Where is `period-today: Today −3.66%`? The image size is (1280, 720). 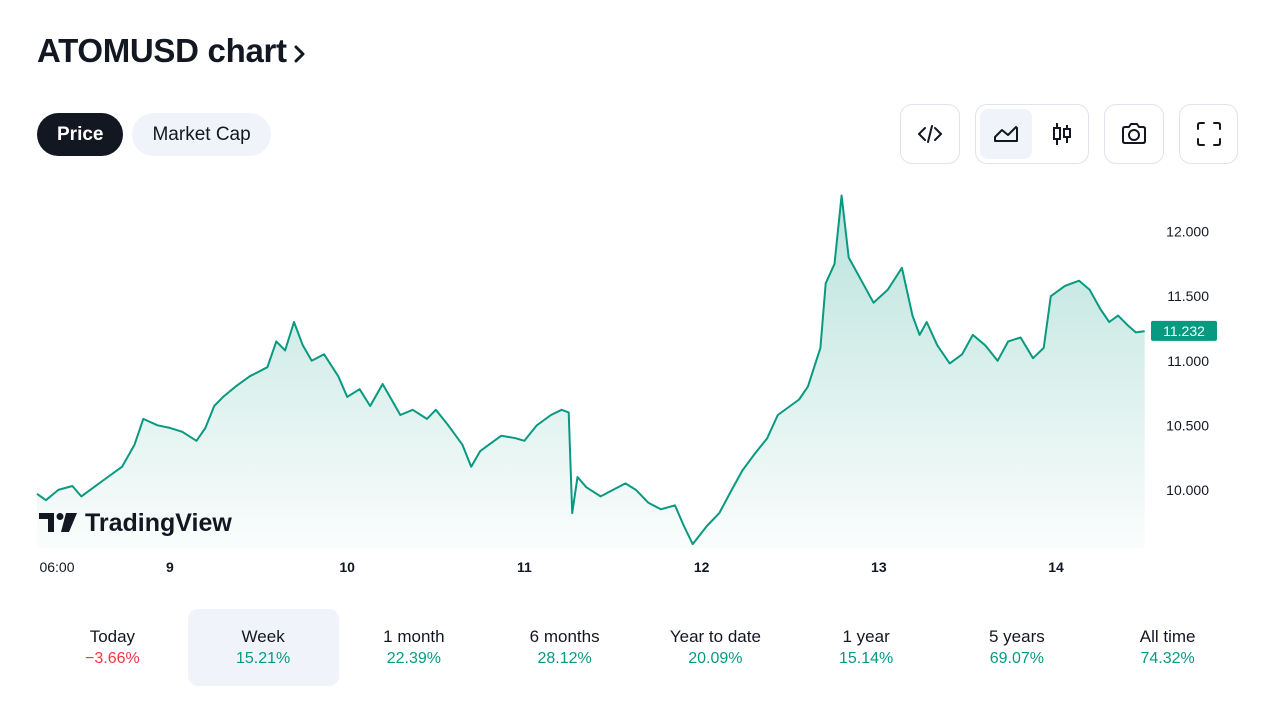
period-today: Today −3.66% is located at coordinates (112, 647).